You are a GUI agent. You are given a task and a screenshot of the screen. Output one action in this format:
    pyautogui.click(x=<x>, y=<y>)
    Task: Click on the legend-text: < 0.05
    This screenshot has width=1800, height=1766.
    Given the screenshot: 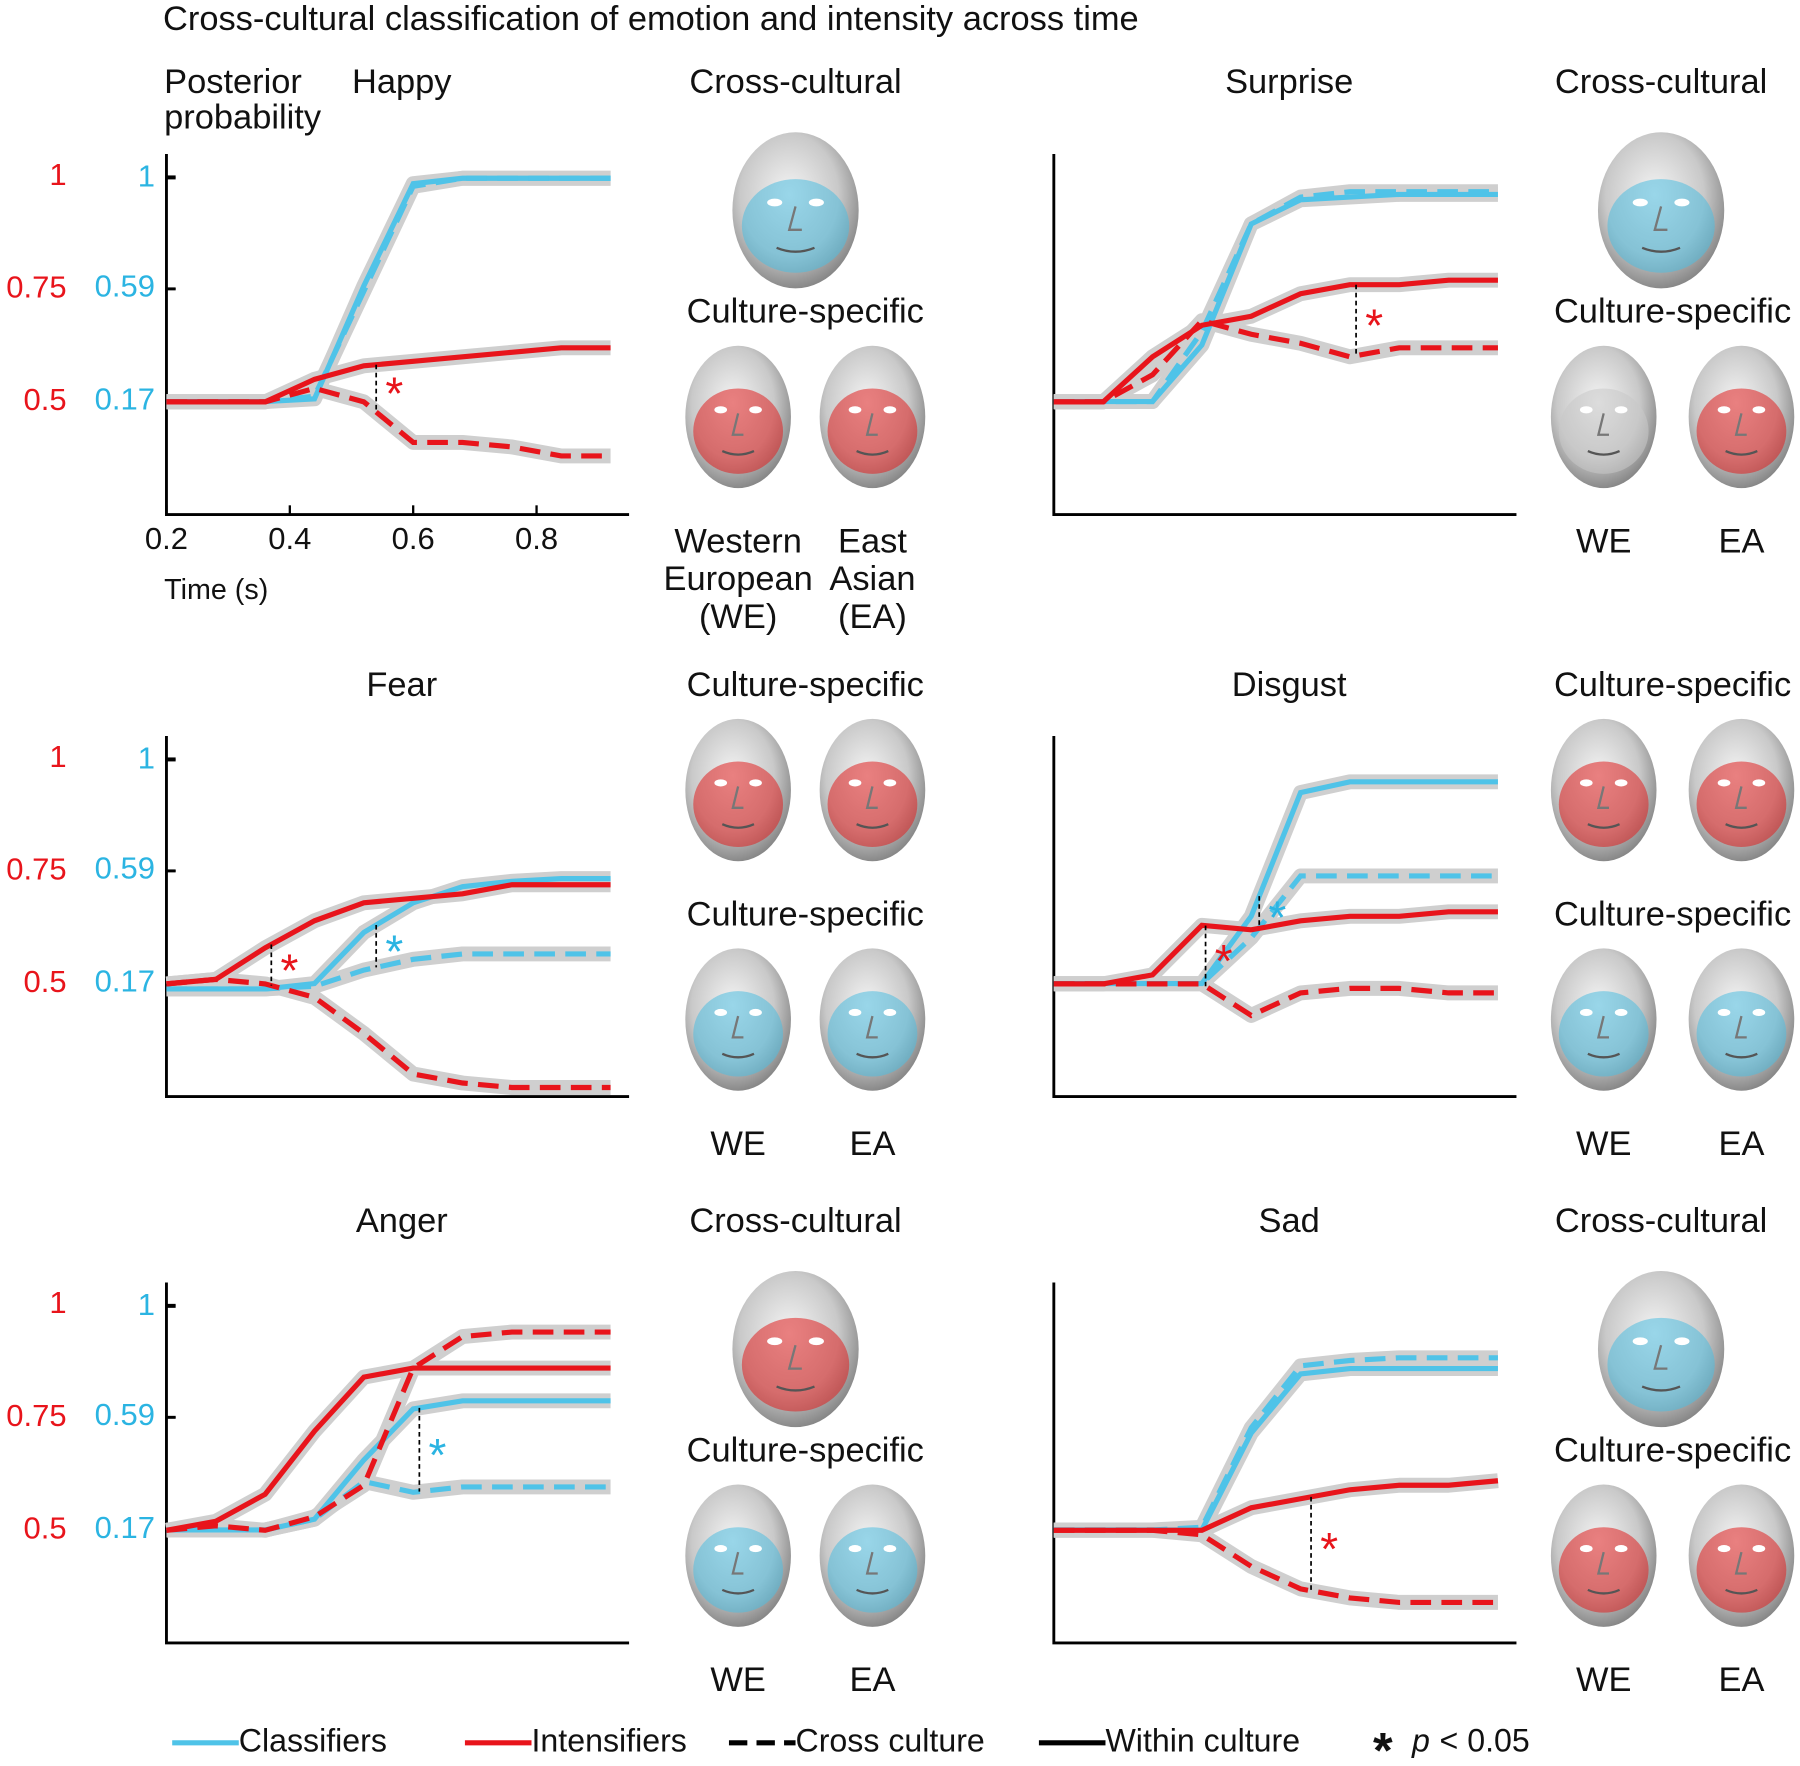 What is the action you would take?
    pyautogui.click(x=1485, y=1740)
    